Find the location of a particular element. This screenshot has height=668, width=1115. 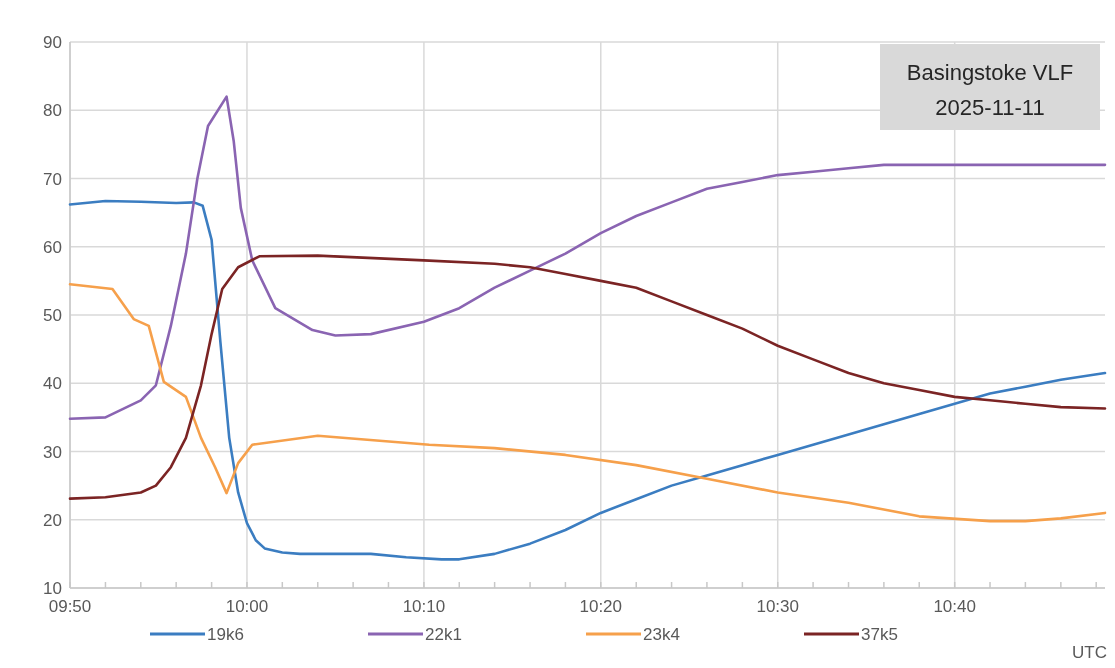

y-tick-label: 90 is located at coordinates (52, 42).